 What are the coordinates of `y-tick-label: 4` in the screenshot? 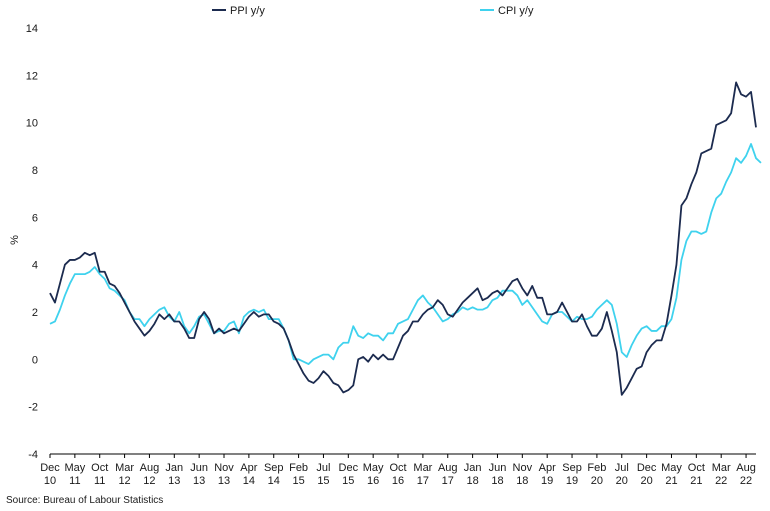 It's located at (35, 266).